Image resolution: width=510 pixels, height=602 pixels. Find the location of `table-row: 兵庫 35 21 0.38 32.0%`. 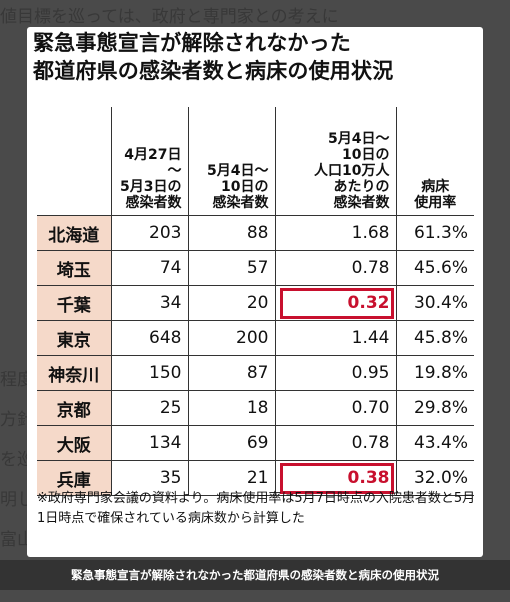

table-row: 兵庫 35 21 0.38 32.0% is located at coordinates (255, 478).